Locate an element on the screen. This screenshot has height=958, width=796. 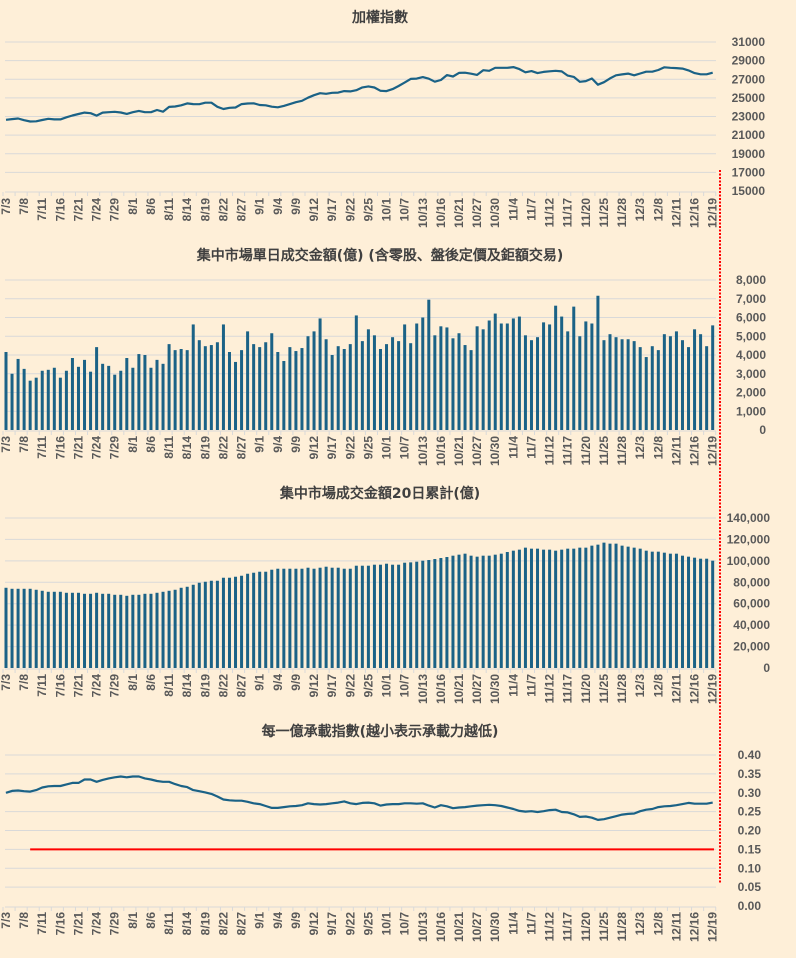
x-tick-label: 8/1 is located at coordinates (133, 444).